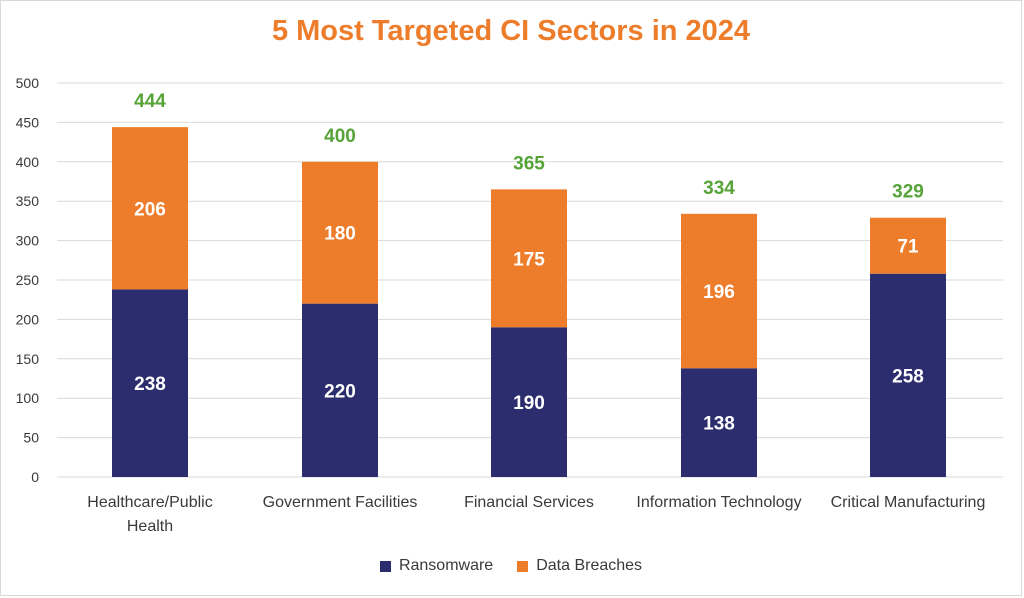  What do you see at coordinates (28, 122) in the screenshot?
I see `y-tick-label: 450` at bounding box center [28, 122].